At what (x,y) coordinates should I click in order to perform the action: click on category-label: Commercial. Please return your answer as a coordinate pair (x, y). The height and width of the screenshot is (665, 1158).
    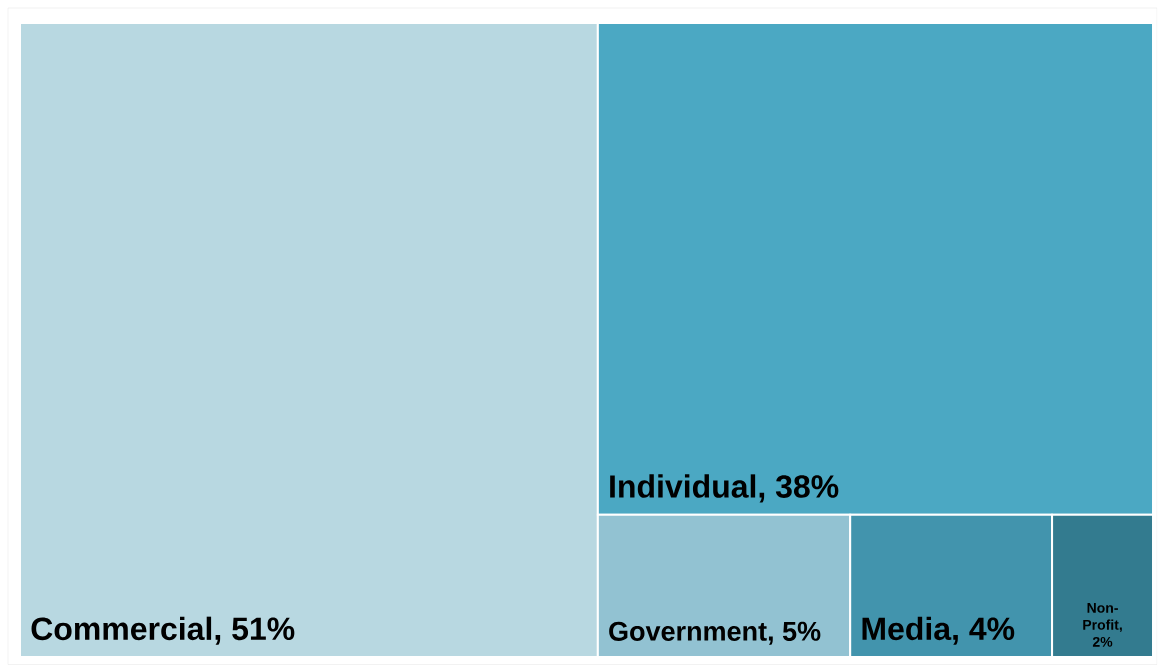
    Looking at the image, I should click on (121, 628).